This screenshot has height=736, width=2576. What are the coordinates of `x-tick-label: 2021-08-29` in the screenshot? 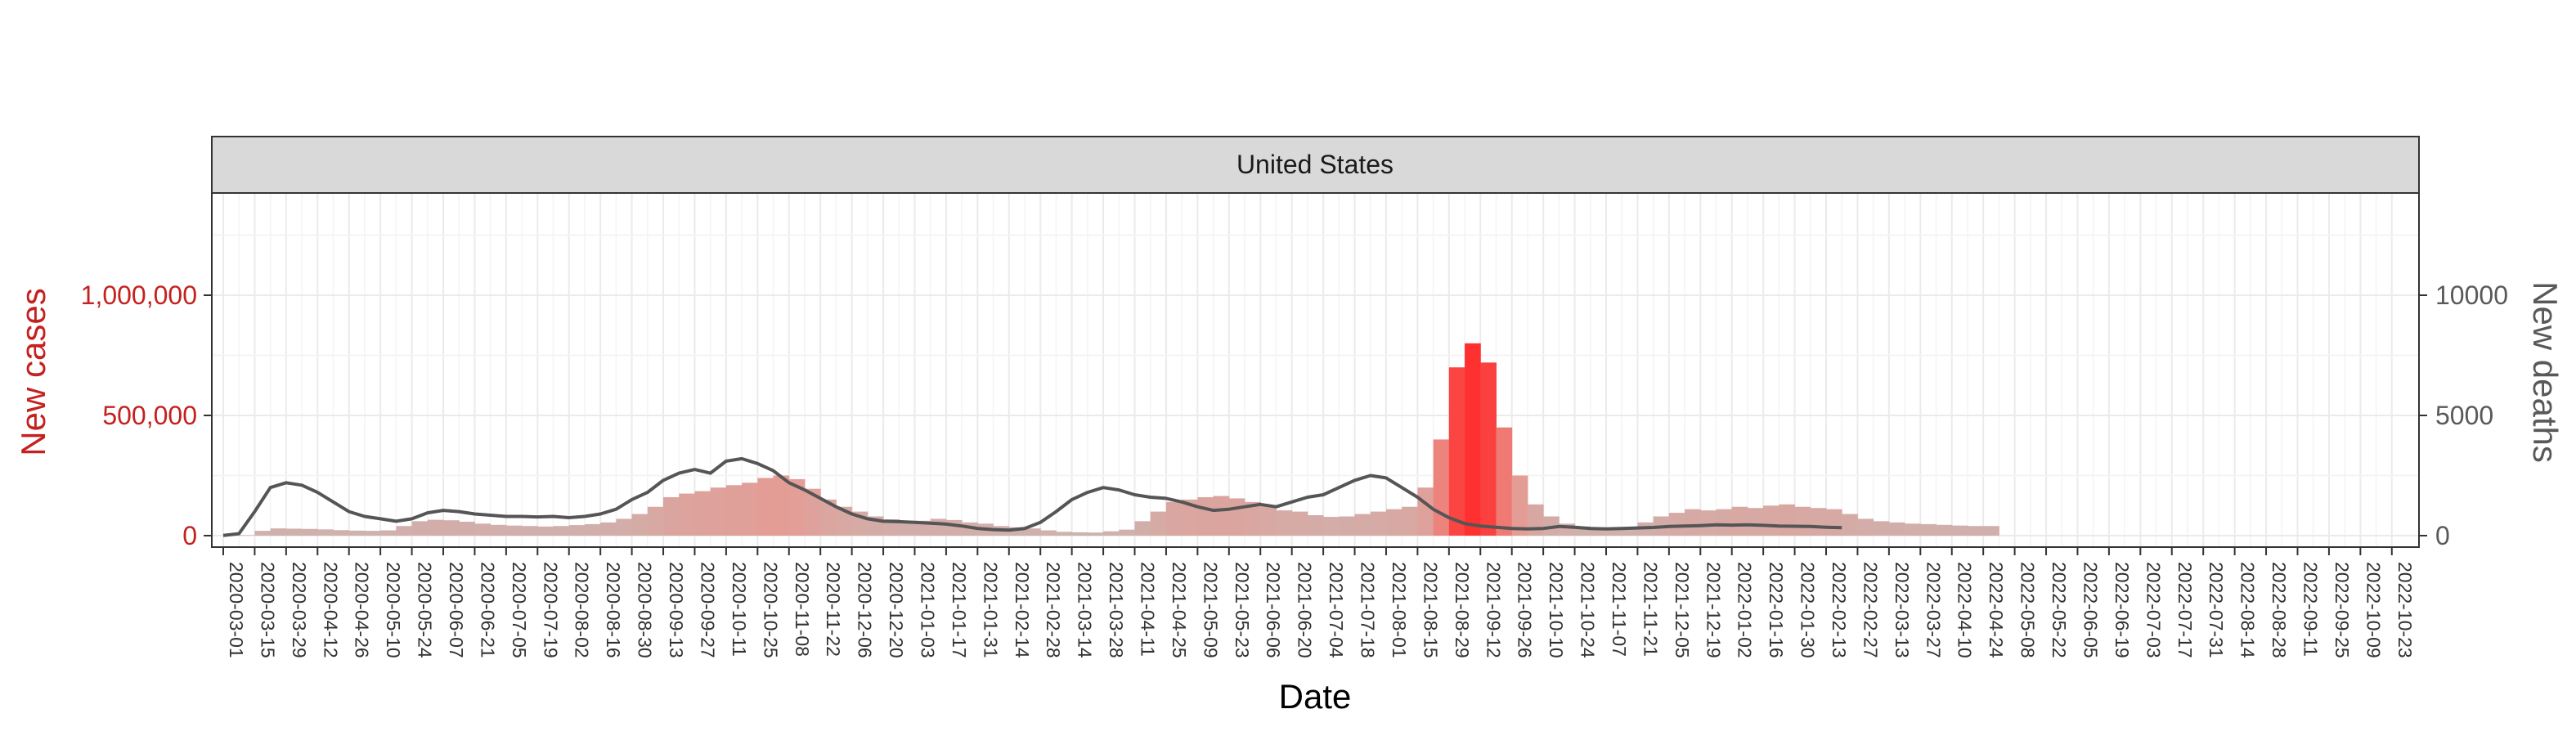 It's located at (1462, 610).